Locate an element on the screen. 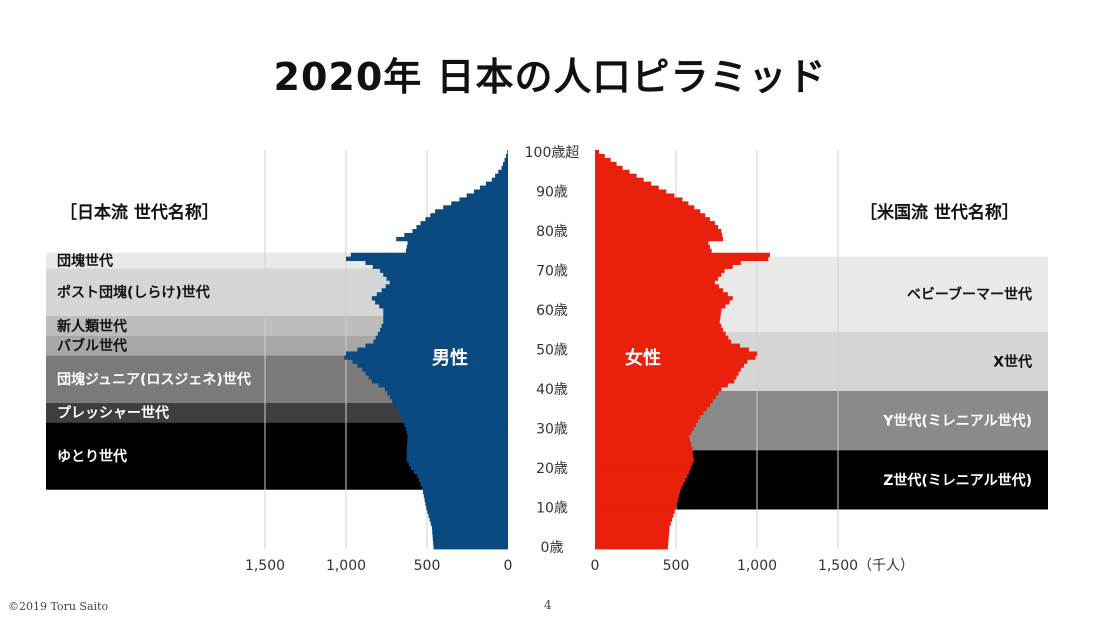 The height and width of the screenshot is (619, 1100). female-series-label: 女性 is located at coordinates (643, 358).